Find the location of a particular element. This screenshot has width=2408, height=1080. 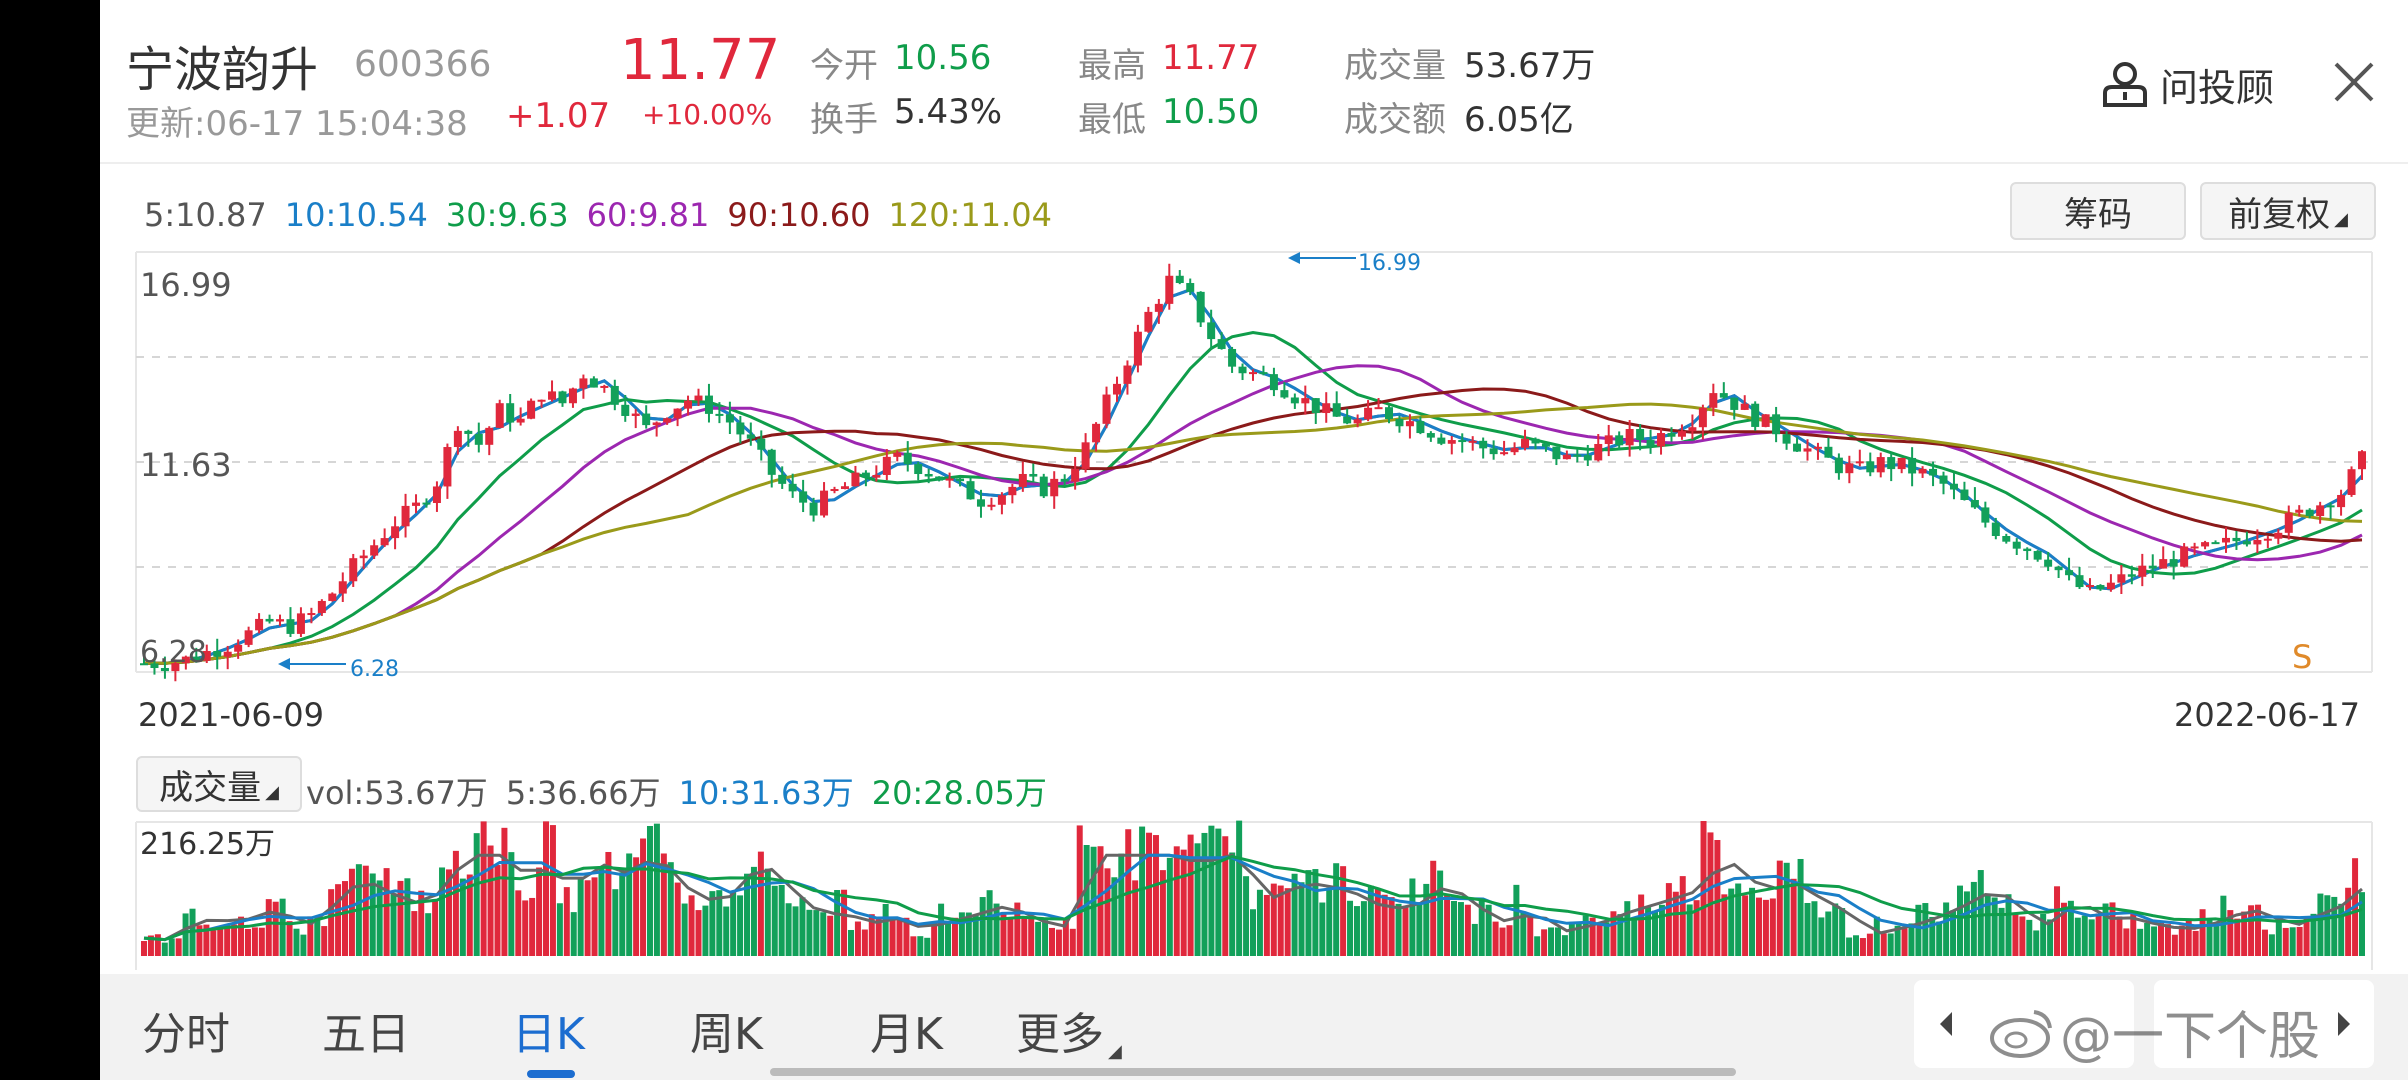

low-value: 10.50 is located at coordinates (1211, 112).